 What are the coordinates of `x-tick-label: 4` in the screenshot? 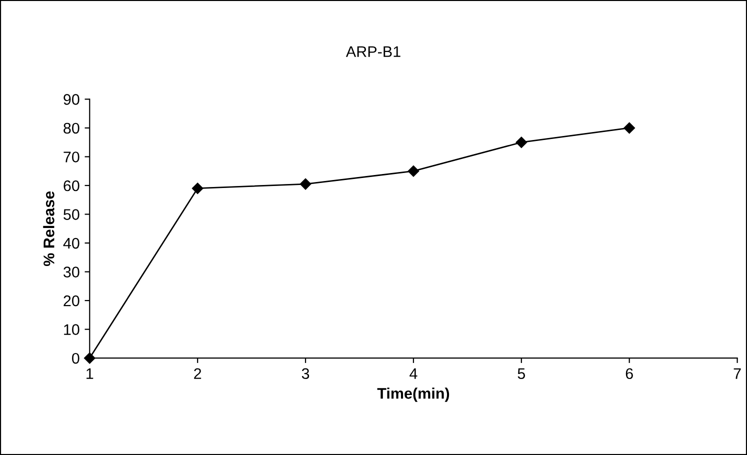 It's located at (414, 373).